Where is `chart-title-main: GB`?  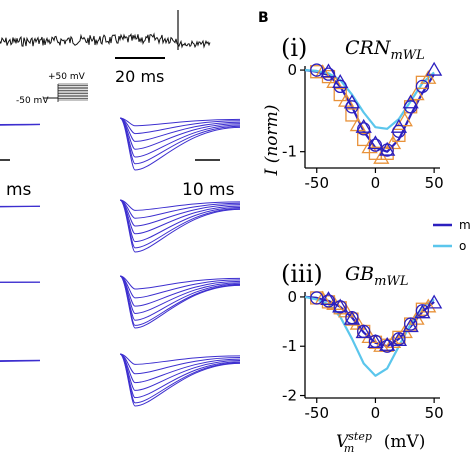 chart-title-main: GB is located at coordinates (359, 274).